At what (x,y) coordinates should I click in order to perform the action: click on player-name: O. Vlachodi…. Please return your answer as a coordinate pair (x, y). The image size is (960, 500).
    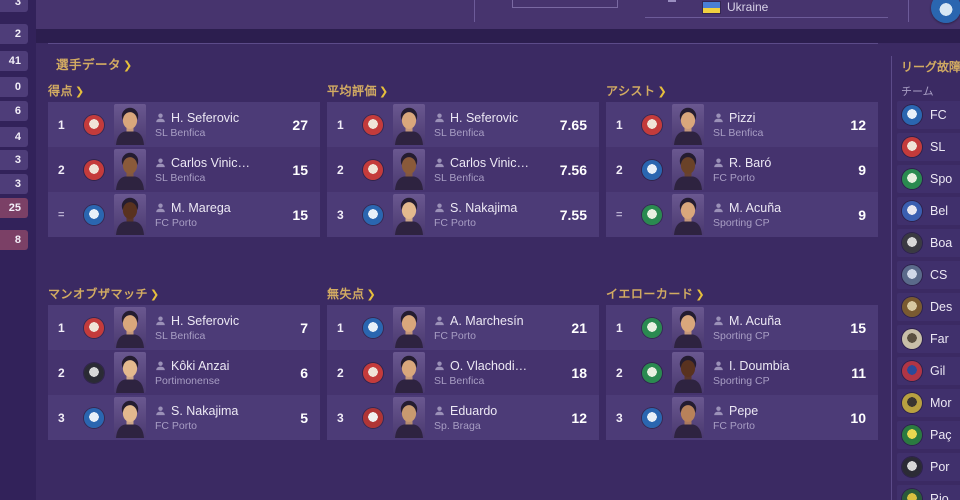
    Looking at the image, I should click on (489, 365).